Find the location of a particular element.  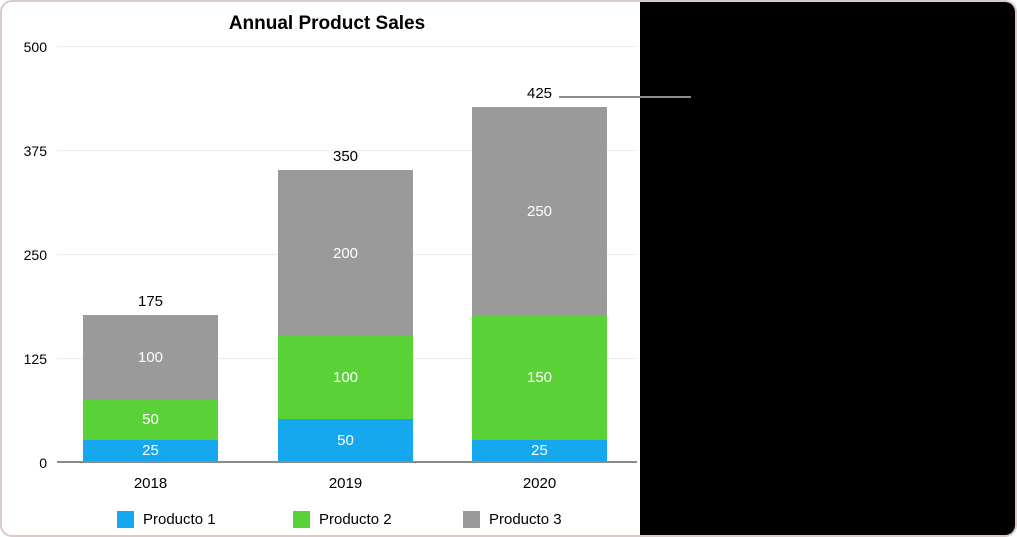

bar-total-label: 350 is located at coordinates (345, 156).